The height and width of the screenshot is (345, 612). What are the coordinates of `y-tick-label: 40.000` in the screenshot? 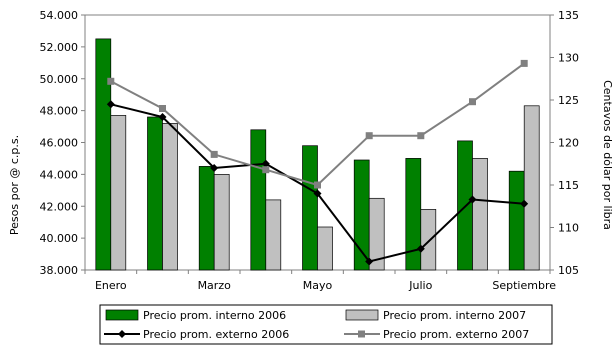 It's located at (59, 238).